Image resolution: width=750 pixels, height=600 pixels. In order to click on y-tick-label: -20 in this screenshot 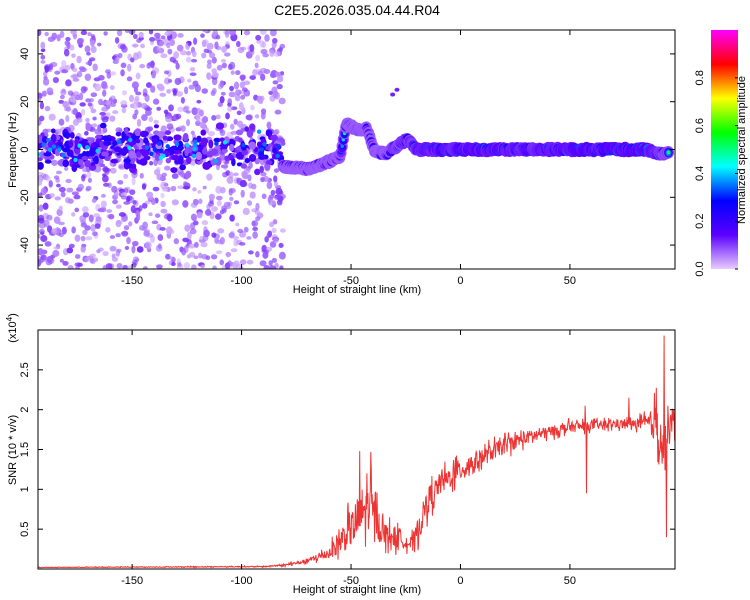, I will do `click(25, 197)`.